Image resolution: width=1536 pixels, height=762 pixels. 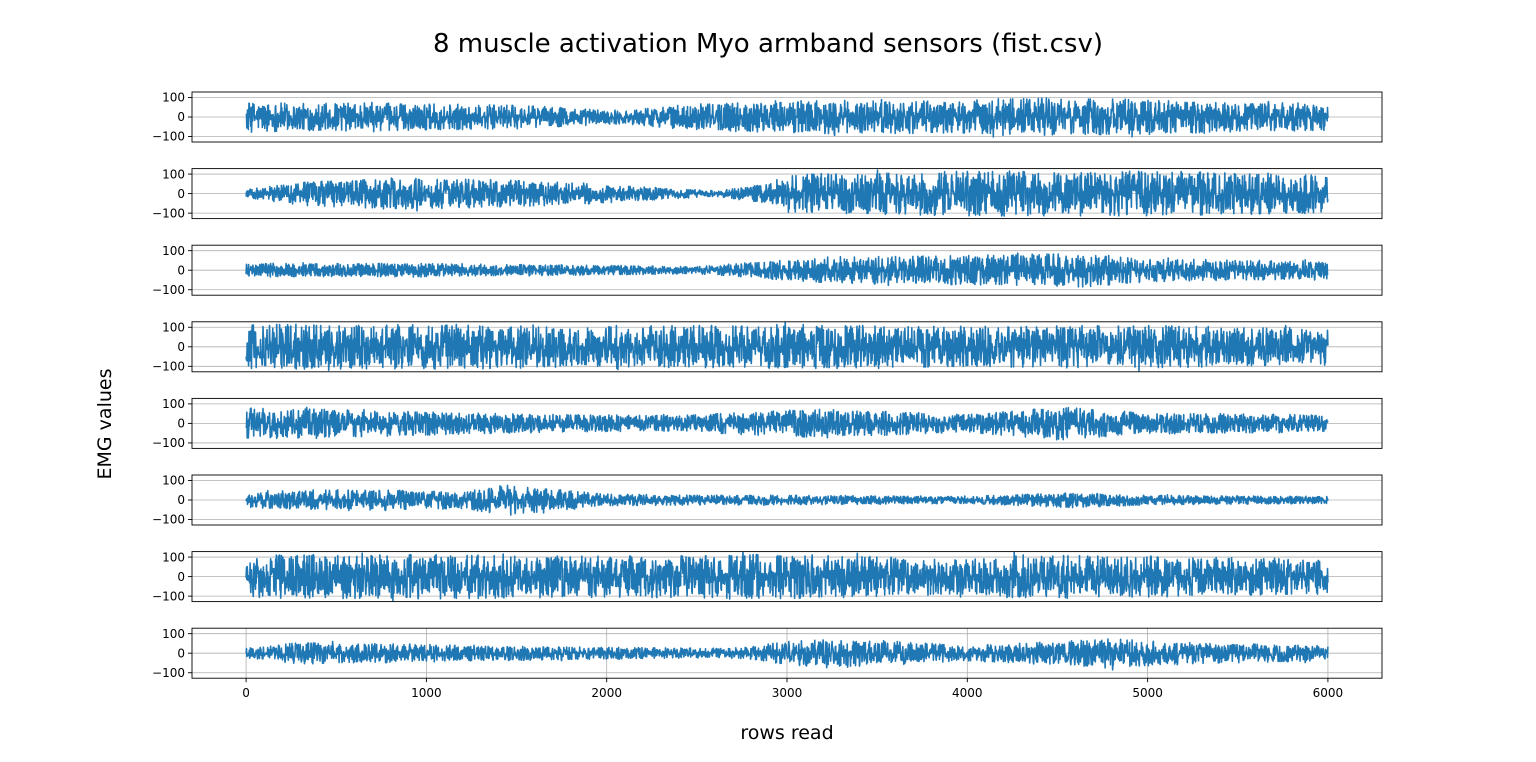 I want to click on subplot-2: −100 0 100, so click(x=767, y=193).